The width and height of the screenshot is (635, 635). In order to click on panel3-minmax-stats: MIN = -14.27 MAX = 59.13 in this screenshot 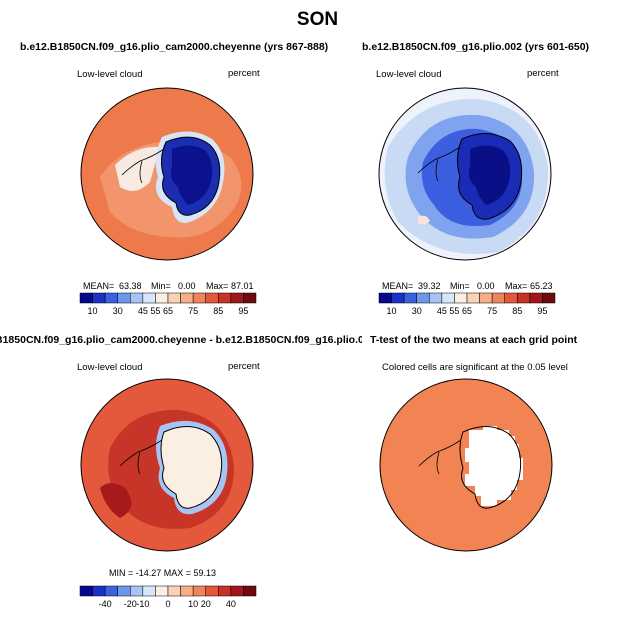, I will do `click(163, 573)`.